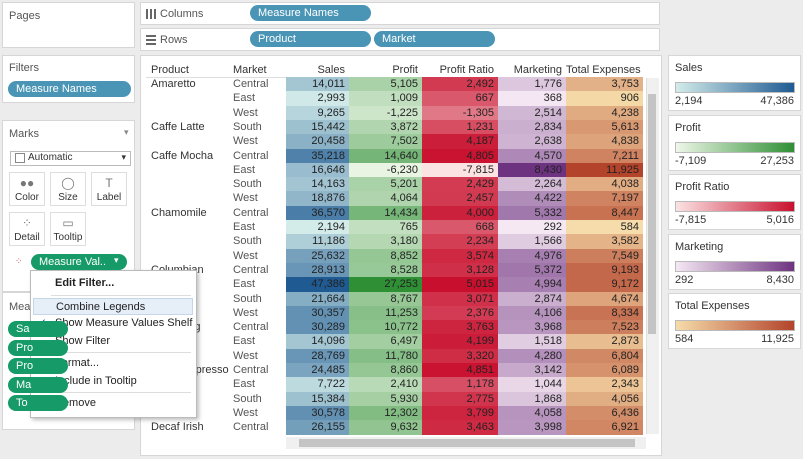 The width and height of the screenshot is (803, 459). I want to click on panel-title: Mea, so click(20, 307).